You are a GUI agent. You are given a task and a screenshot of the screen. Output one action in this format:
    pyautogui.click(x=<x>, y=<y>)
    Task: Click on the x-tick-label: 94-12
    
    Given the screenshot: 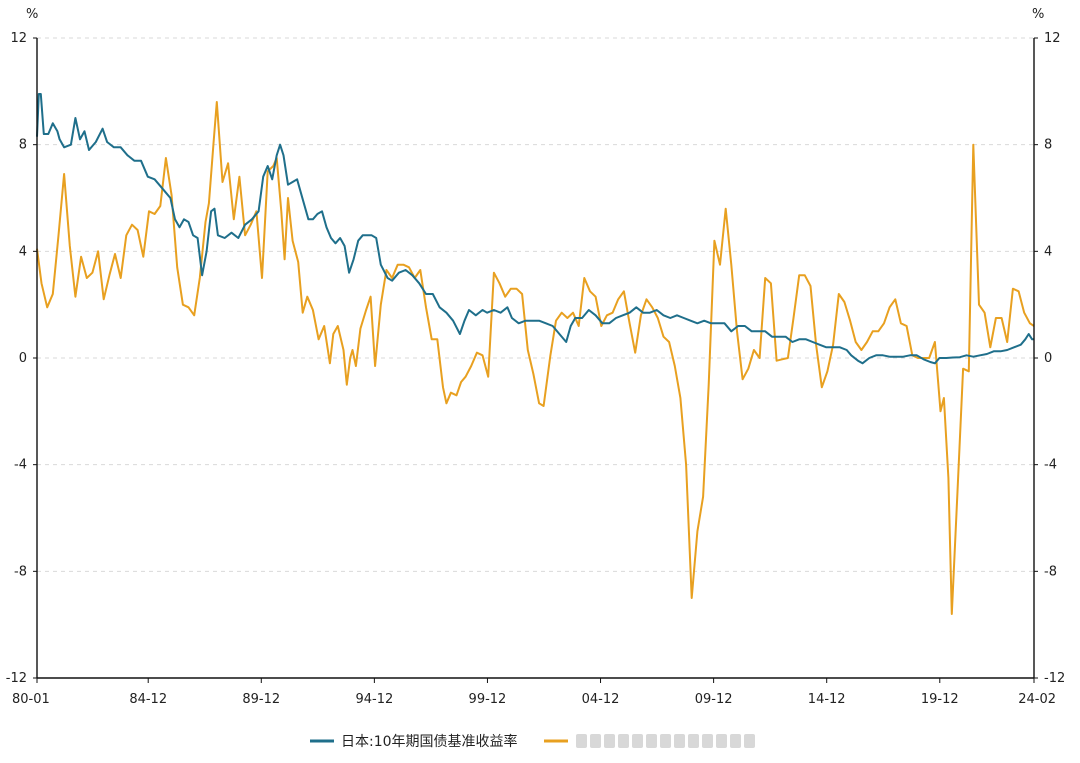 What is the action you would take?
    pyautogui.click(x=374, y=699)
    